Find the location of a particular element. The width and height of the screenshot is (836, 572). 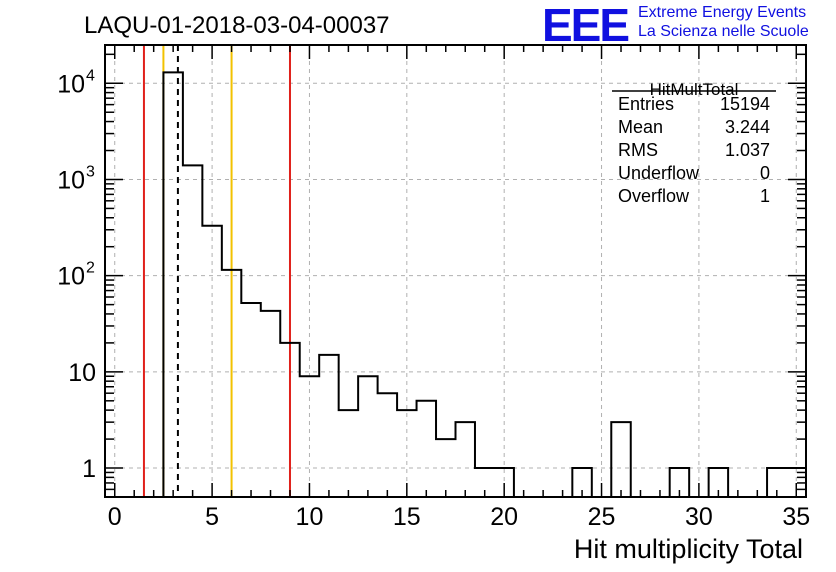

eee-logo: EEE is located at coordinates (586, 25).